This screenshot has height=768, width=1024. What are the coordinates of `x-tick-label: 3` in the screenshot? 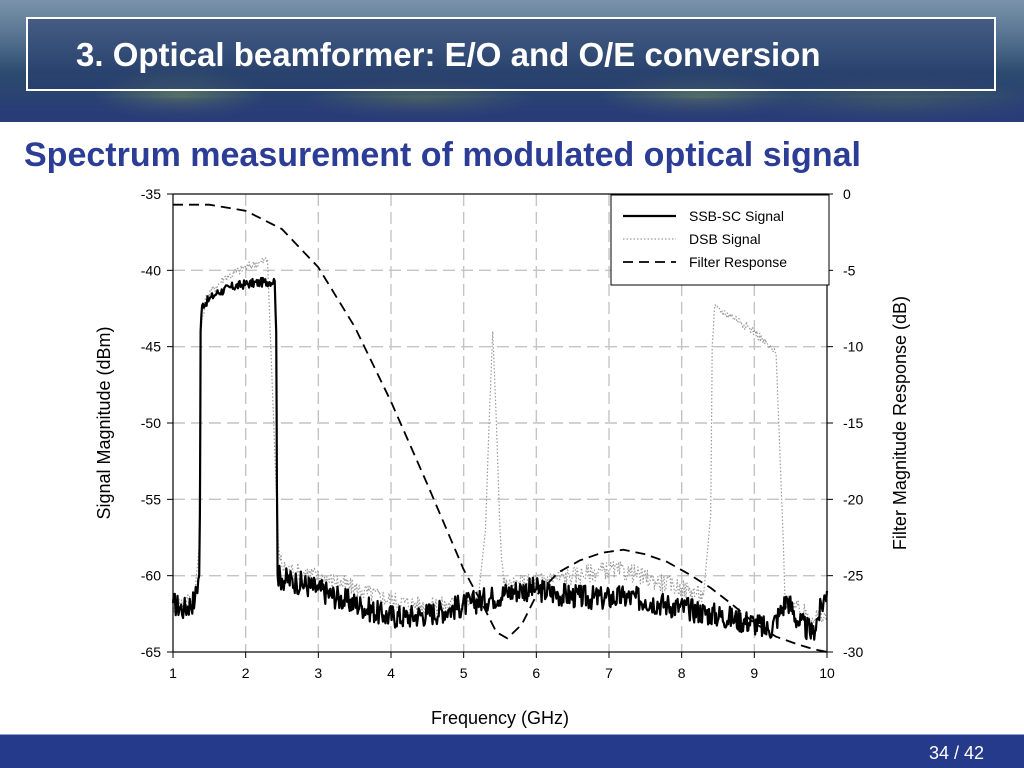 It's located at (318, 673).